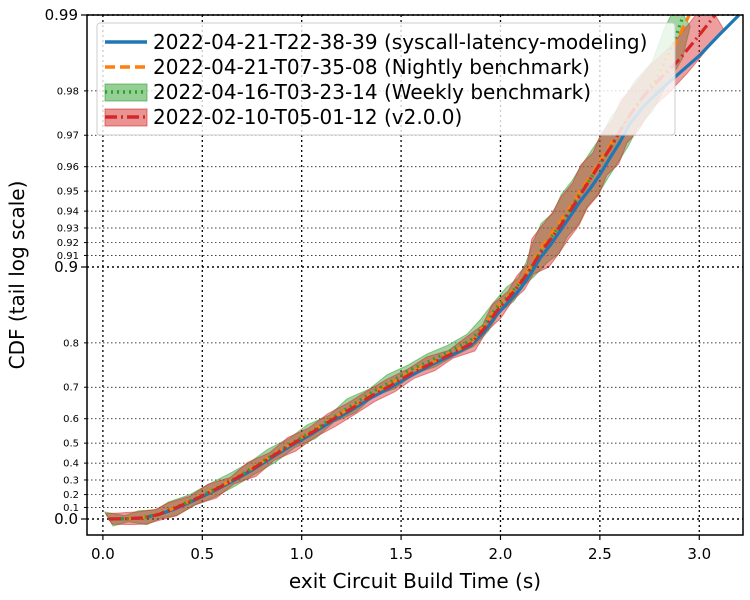  Describe the element at coordinates (68, 167) in the screenshot. I see `y-tick-label-minor: 0.96` at that location.